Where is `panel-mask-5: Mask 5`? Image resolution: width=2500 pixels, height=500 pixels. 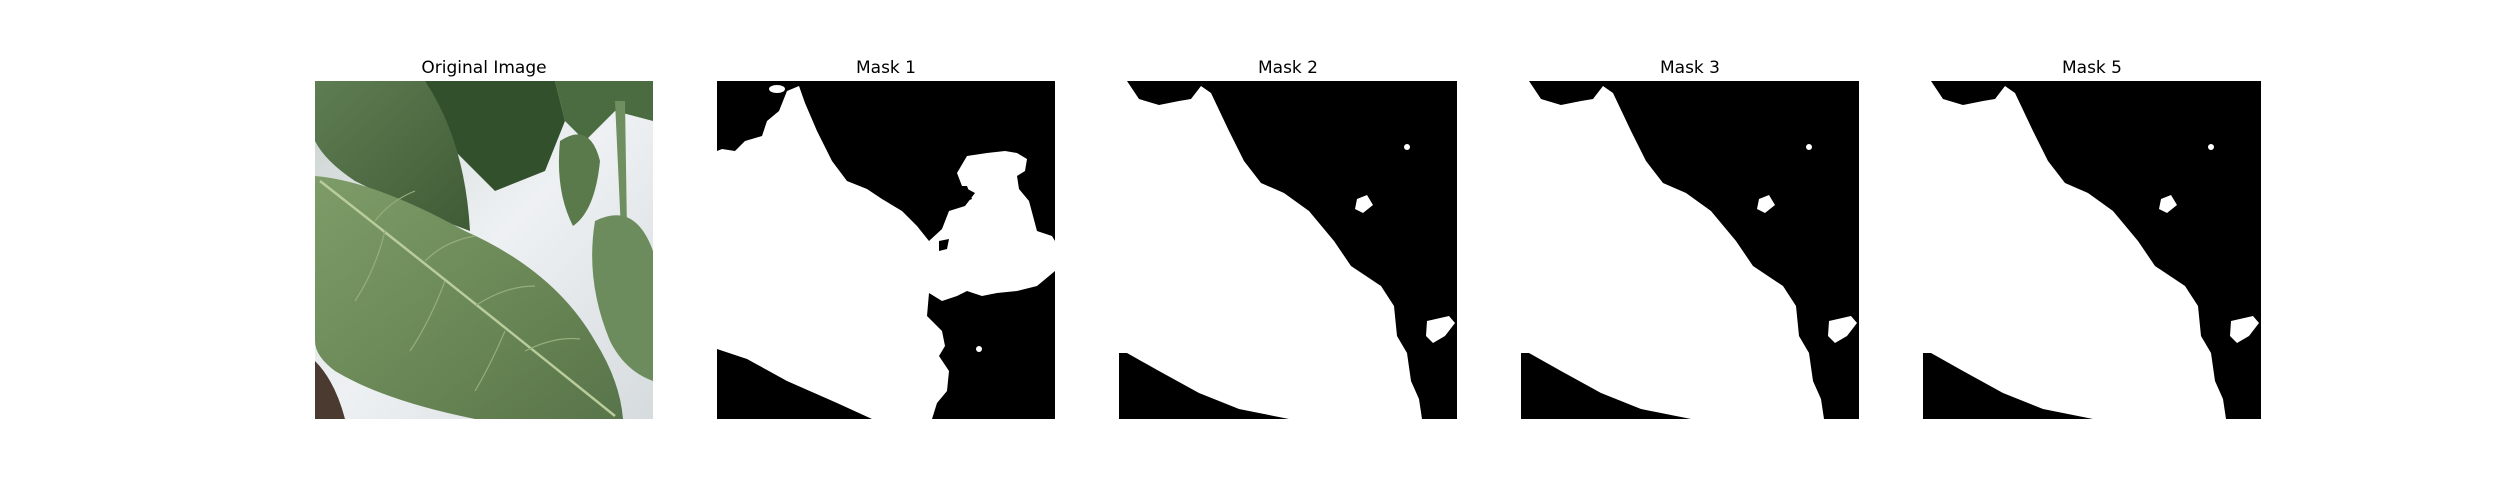
panel-mask-5: Mask 5 is located at coordinates (2092, 237).